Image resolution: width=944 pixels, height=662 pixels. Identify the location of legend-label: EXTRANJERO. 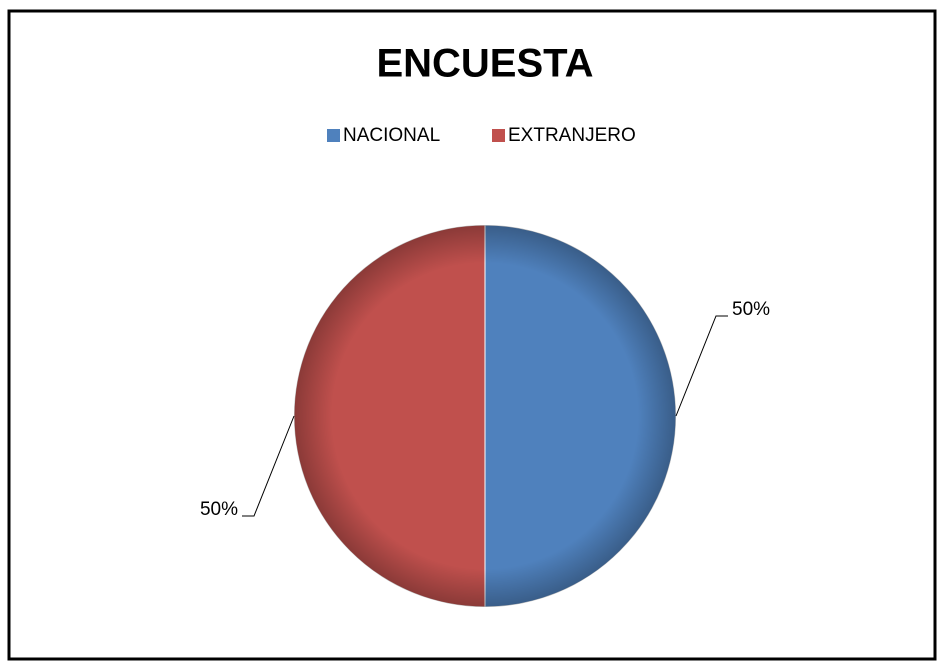
(572, 135).